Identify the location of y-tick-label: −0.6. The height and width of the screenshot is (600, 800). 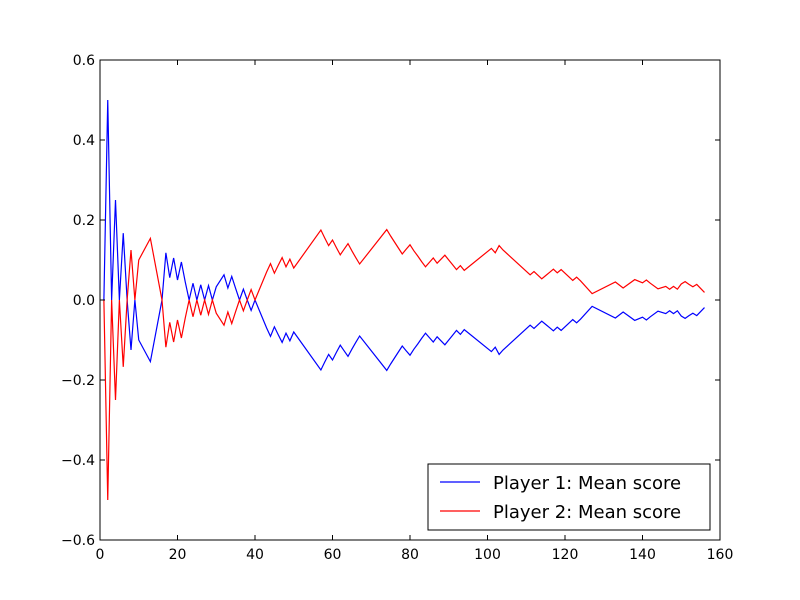
(78, 541).